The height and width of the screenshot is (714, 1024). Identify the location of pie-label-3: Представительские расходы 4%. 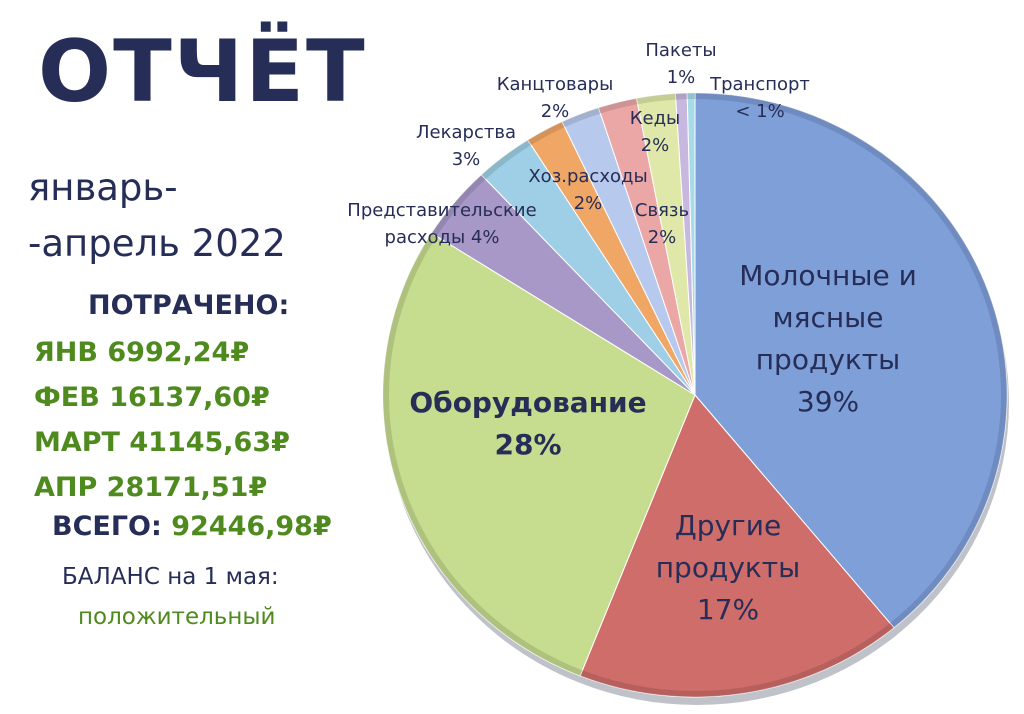
(441, 224).